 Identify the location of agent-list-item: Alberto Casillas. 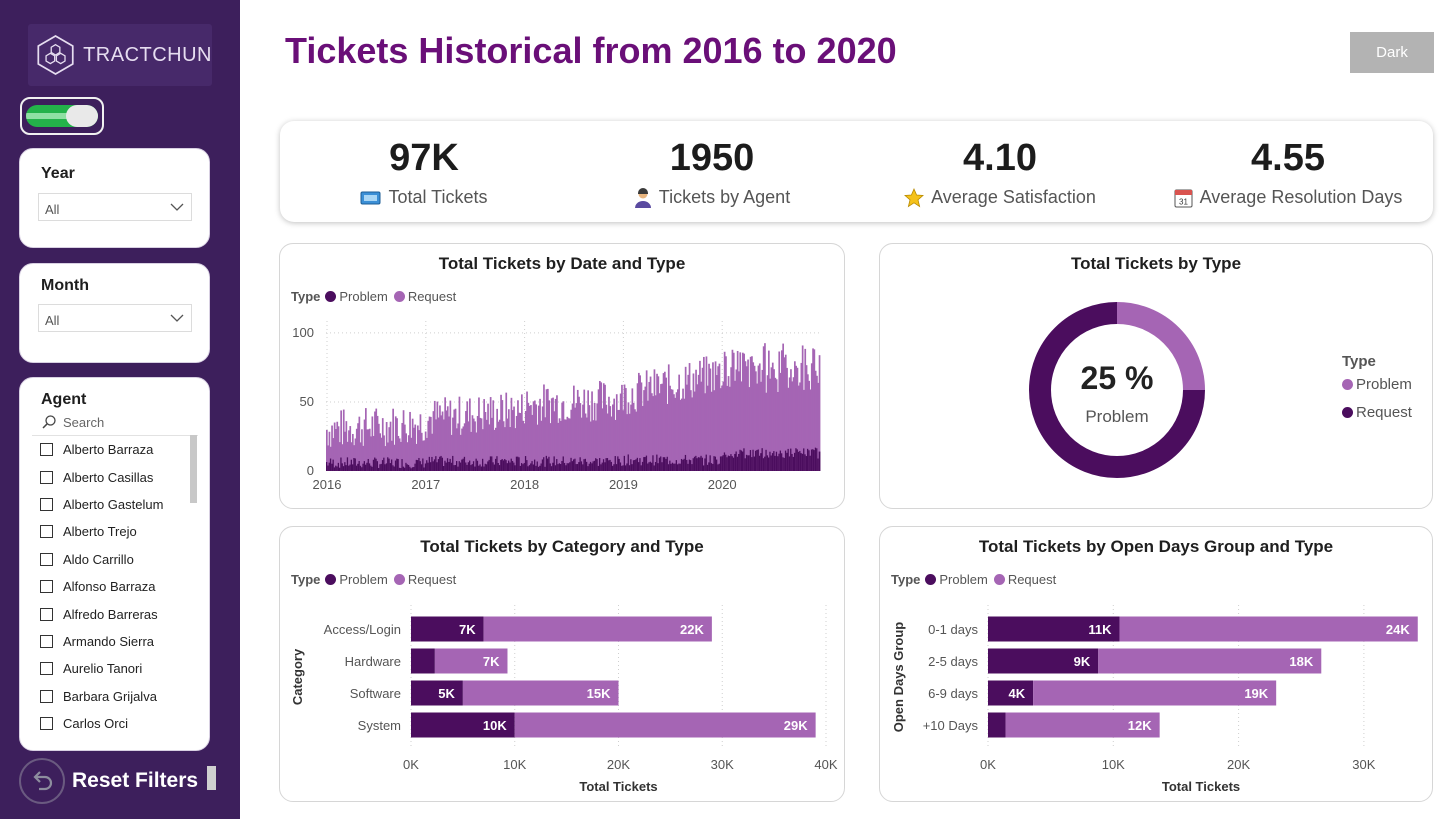
(115, 476).